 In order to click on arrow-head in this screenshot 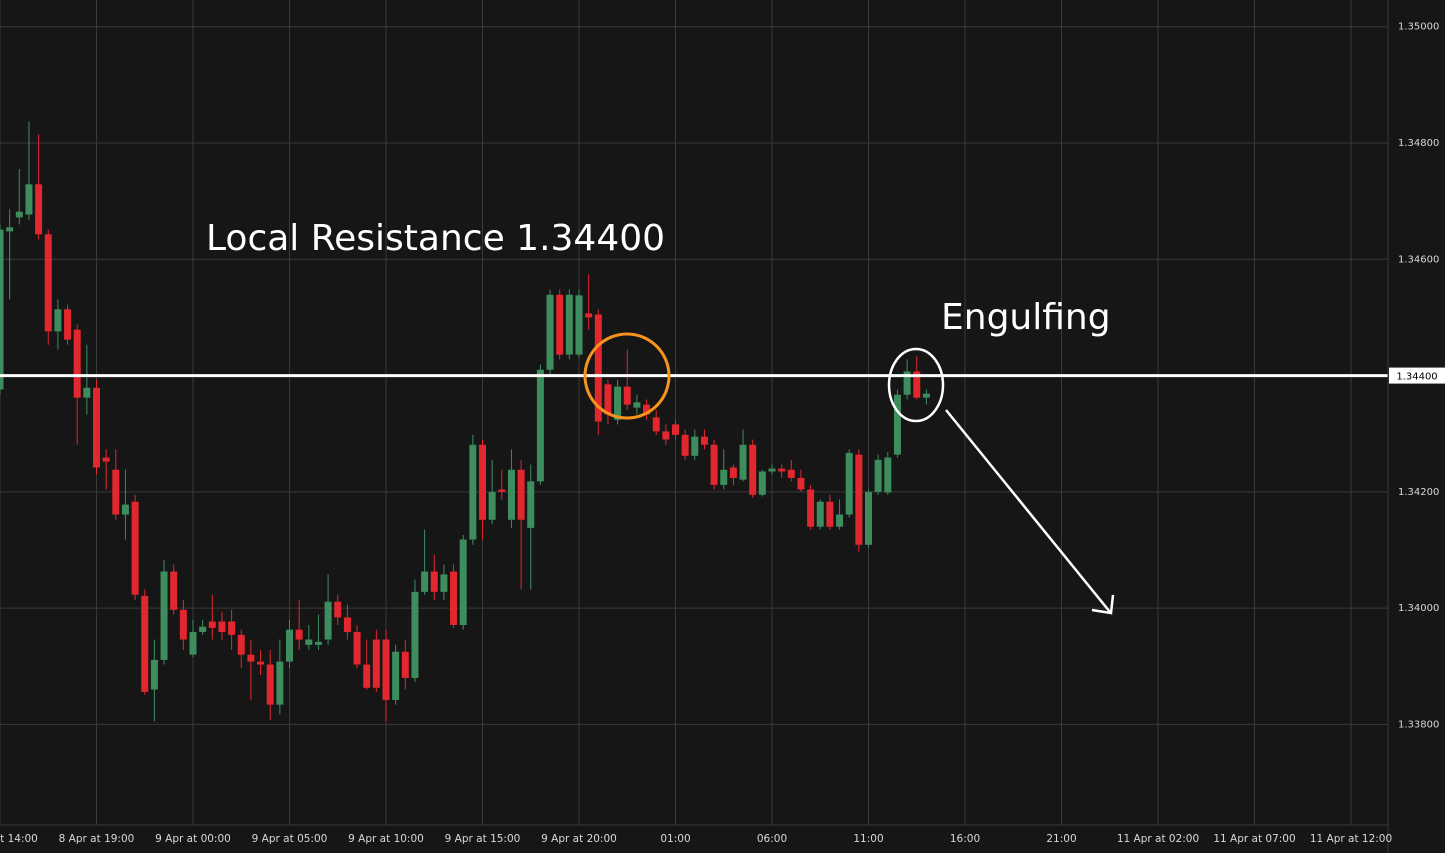, I will do `click(1103, 604)`.